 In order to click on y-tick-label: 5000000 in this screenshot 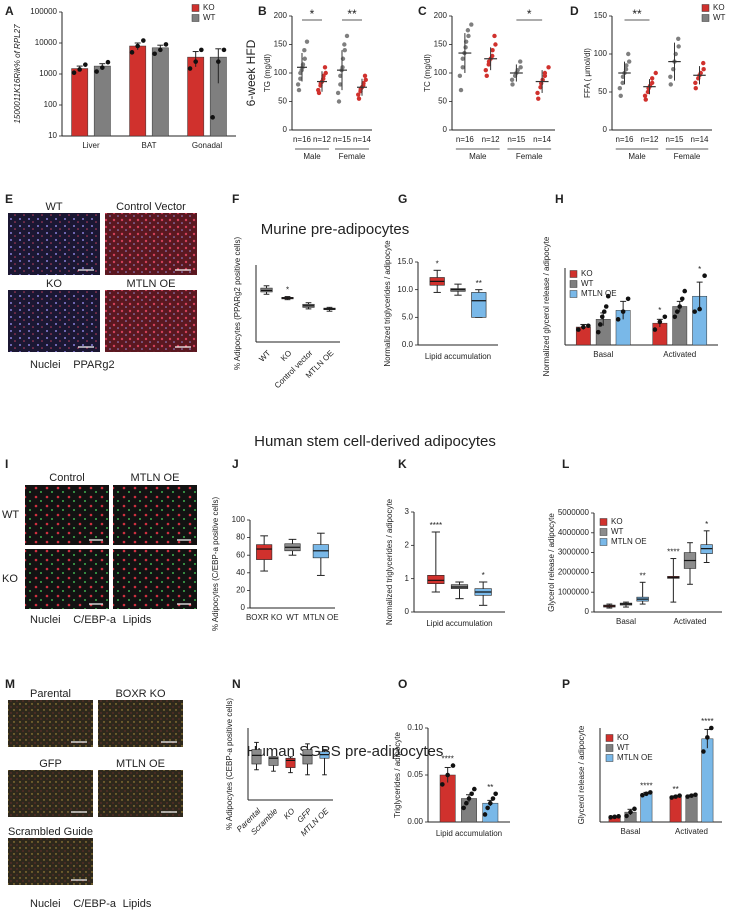, I will do `click(574, 512)`.